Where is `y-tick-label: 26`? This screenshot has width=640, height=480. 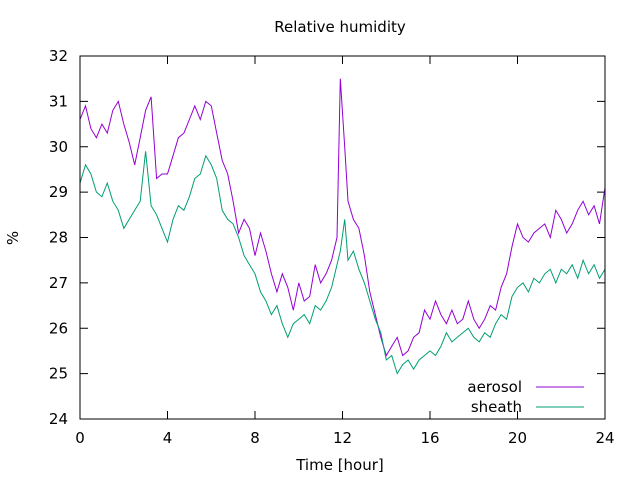
y-tick-label: 26 is located at coordinates (58, 328).